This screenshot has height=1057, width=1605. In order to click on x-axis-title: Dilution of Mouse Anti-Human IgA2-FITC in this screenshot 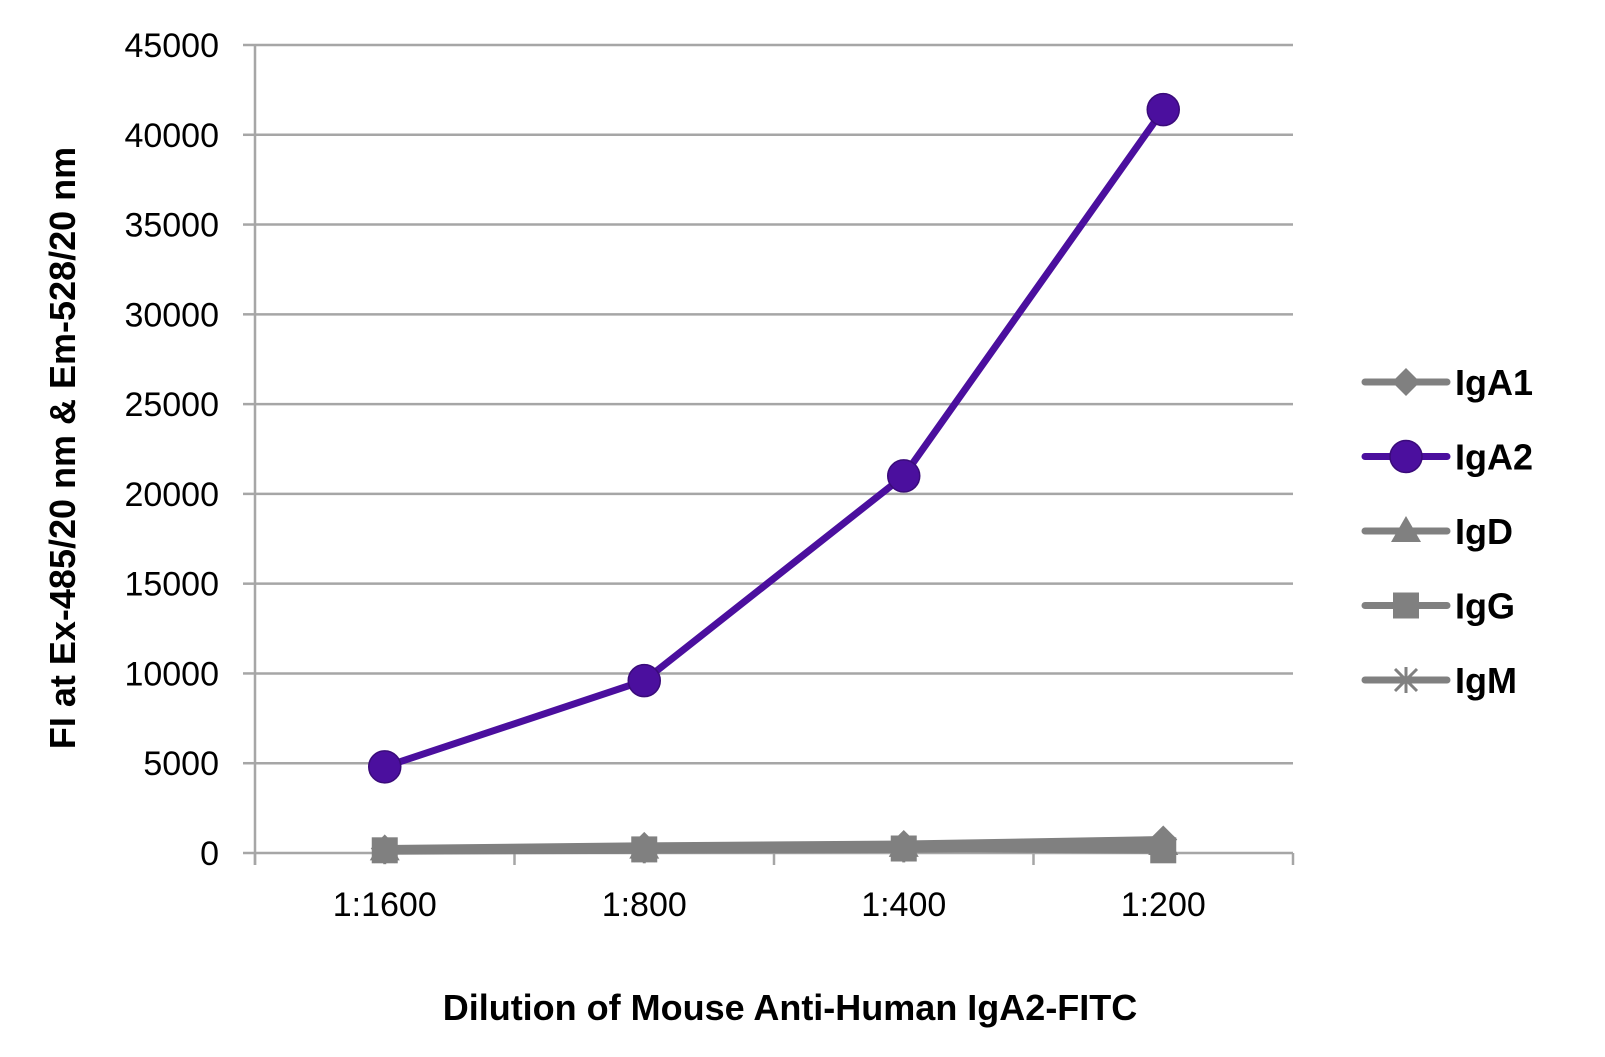, I will do `click(790, 1007)`.